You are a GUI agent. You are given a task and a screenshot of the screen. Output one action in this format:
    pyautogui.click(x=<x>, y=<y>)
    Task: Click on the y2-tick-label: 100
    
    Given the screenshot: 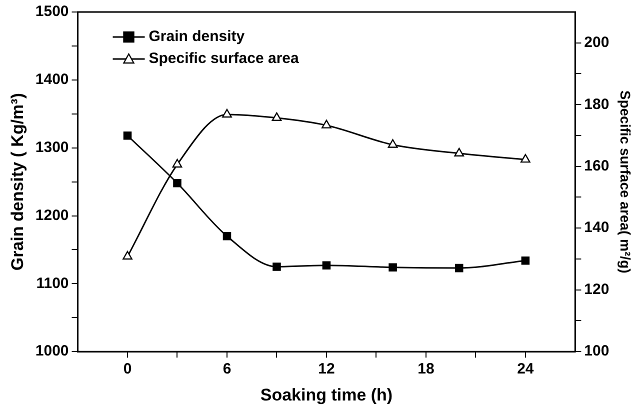 What is the action you would take?
    pyautogui.click(x=597, y=351)
    